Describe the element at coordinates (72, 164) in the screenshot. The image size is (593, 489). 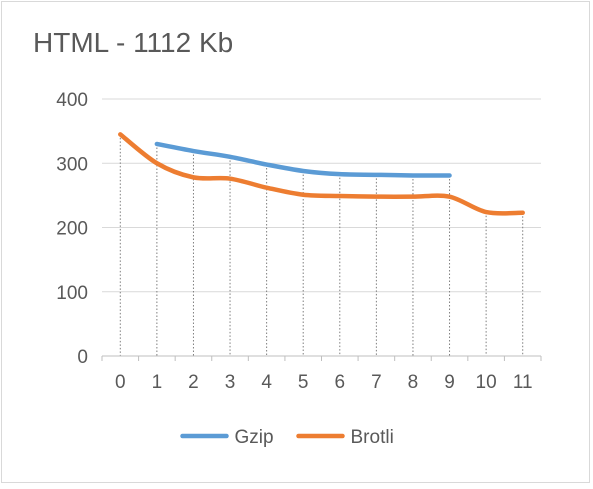
I see `y-tick-label: 300` at that location.